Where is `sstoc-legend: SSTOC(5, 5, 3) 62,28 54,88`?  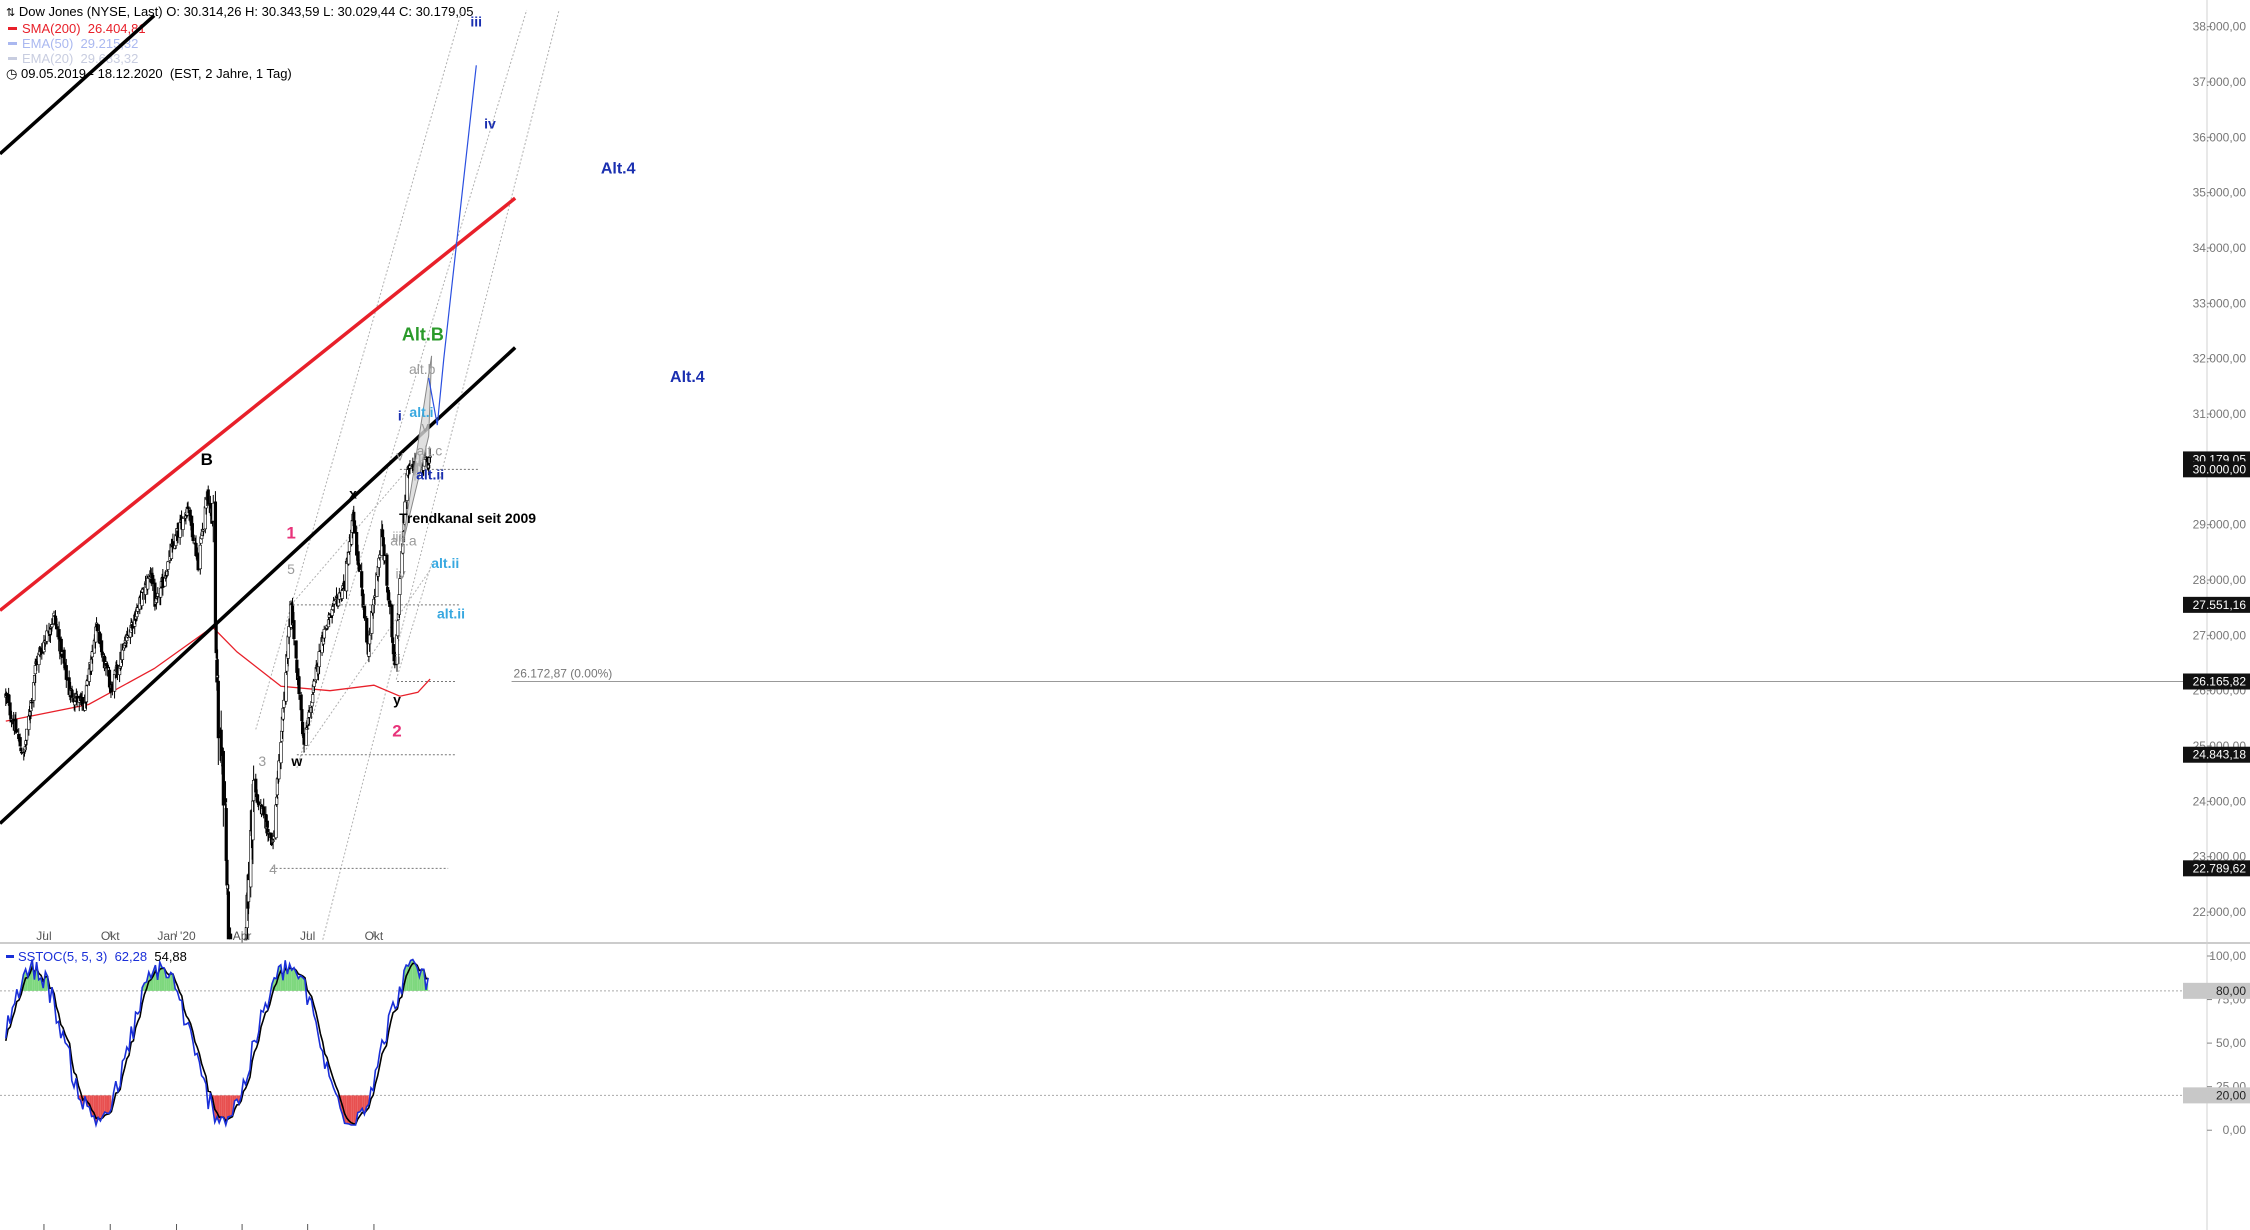 sstoc-legend: SSTOC(5, 5, 3) 62,28 54,88 is located at coordinates (96, 956).